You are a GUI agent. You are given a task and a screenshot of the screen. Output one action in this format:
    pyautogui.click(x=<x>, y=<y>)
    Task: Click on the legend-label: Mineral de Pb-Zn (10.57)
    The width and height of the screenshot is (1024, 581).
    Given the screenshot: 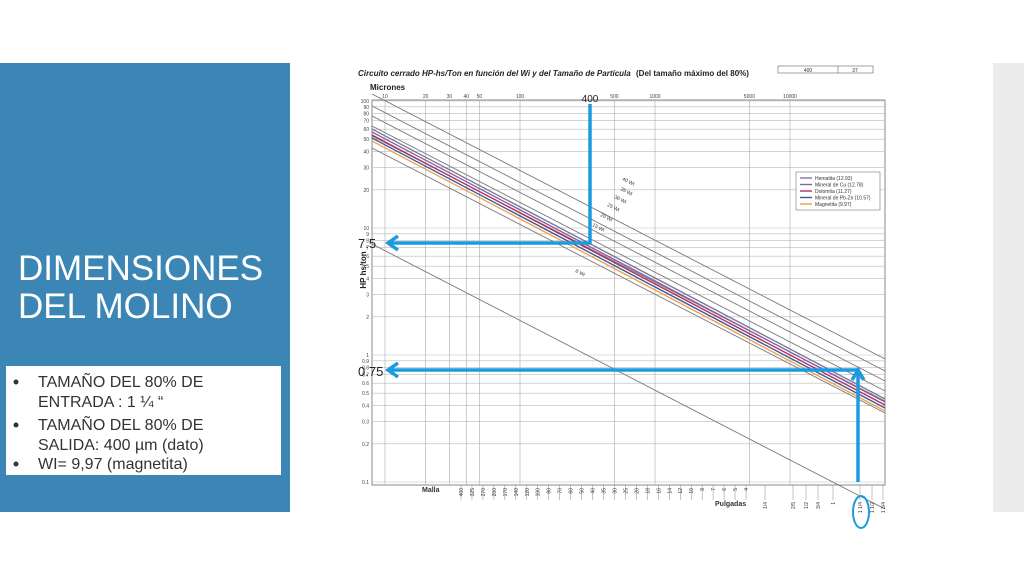 What is the action you would take?
    pyautogui.click(x=843, y=199)
    